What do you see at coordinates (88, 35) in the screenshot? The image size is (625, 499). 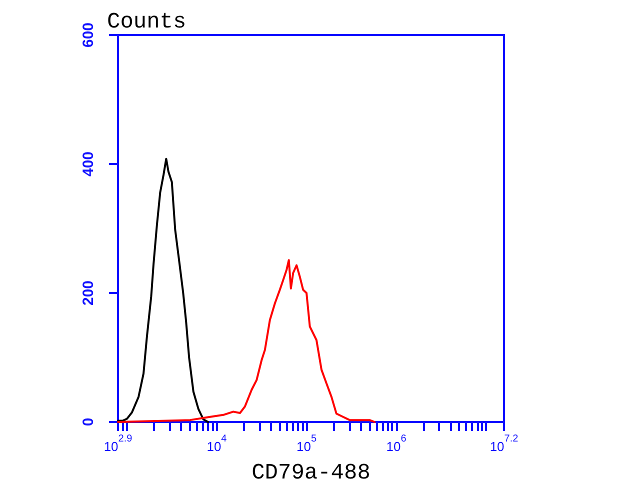 I see `y-tick-label: 600` at bounding box center [88, 35].